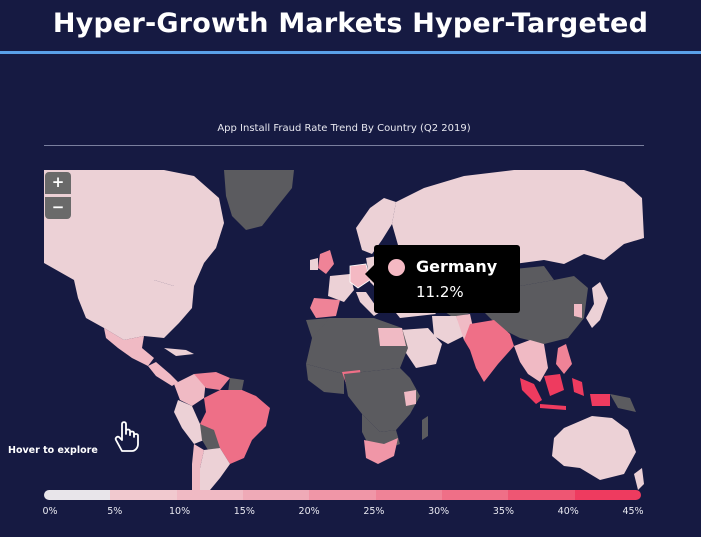 The height and width of the screenshot is (537, 701). Describe the element at coordinates (326, 262) in the screenshot. I see `country-uk` at that location.